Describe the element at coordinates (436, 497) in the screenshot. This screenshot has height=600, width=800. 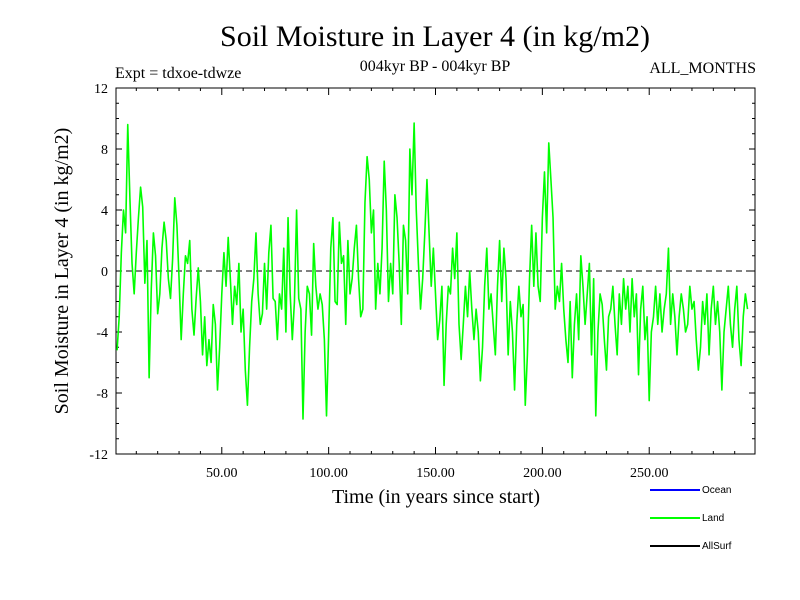
I see `x-axis-label: Time (in years since start)` at that location.